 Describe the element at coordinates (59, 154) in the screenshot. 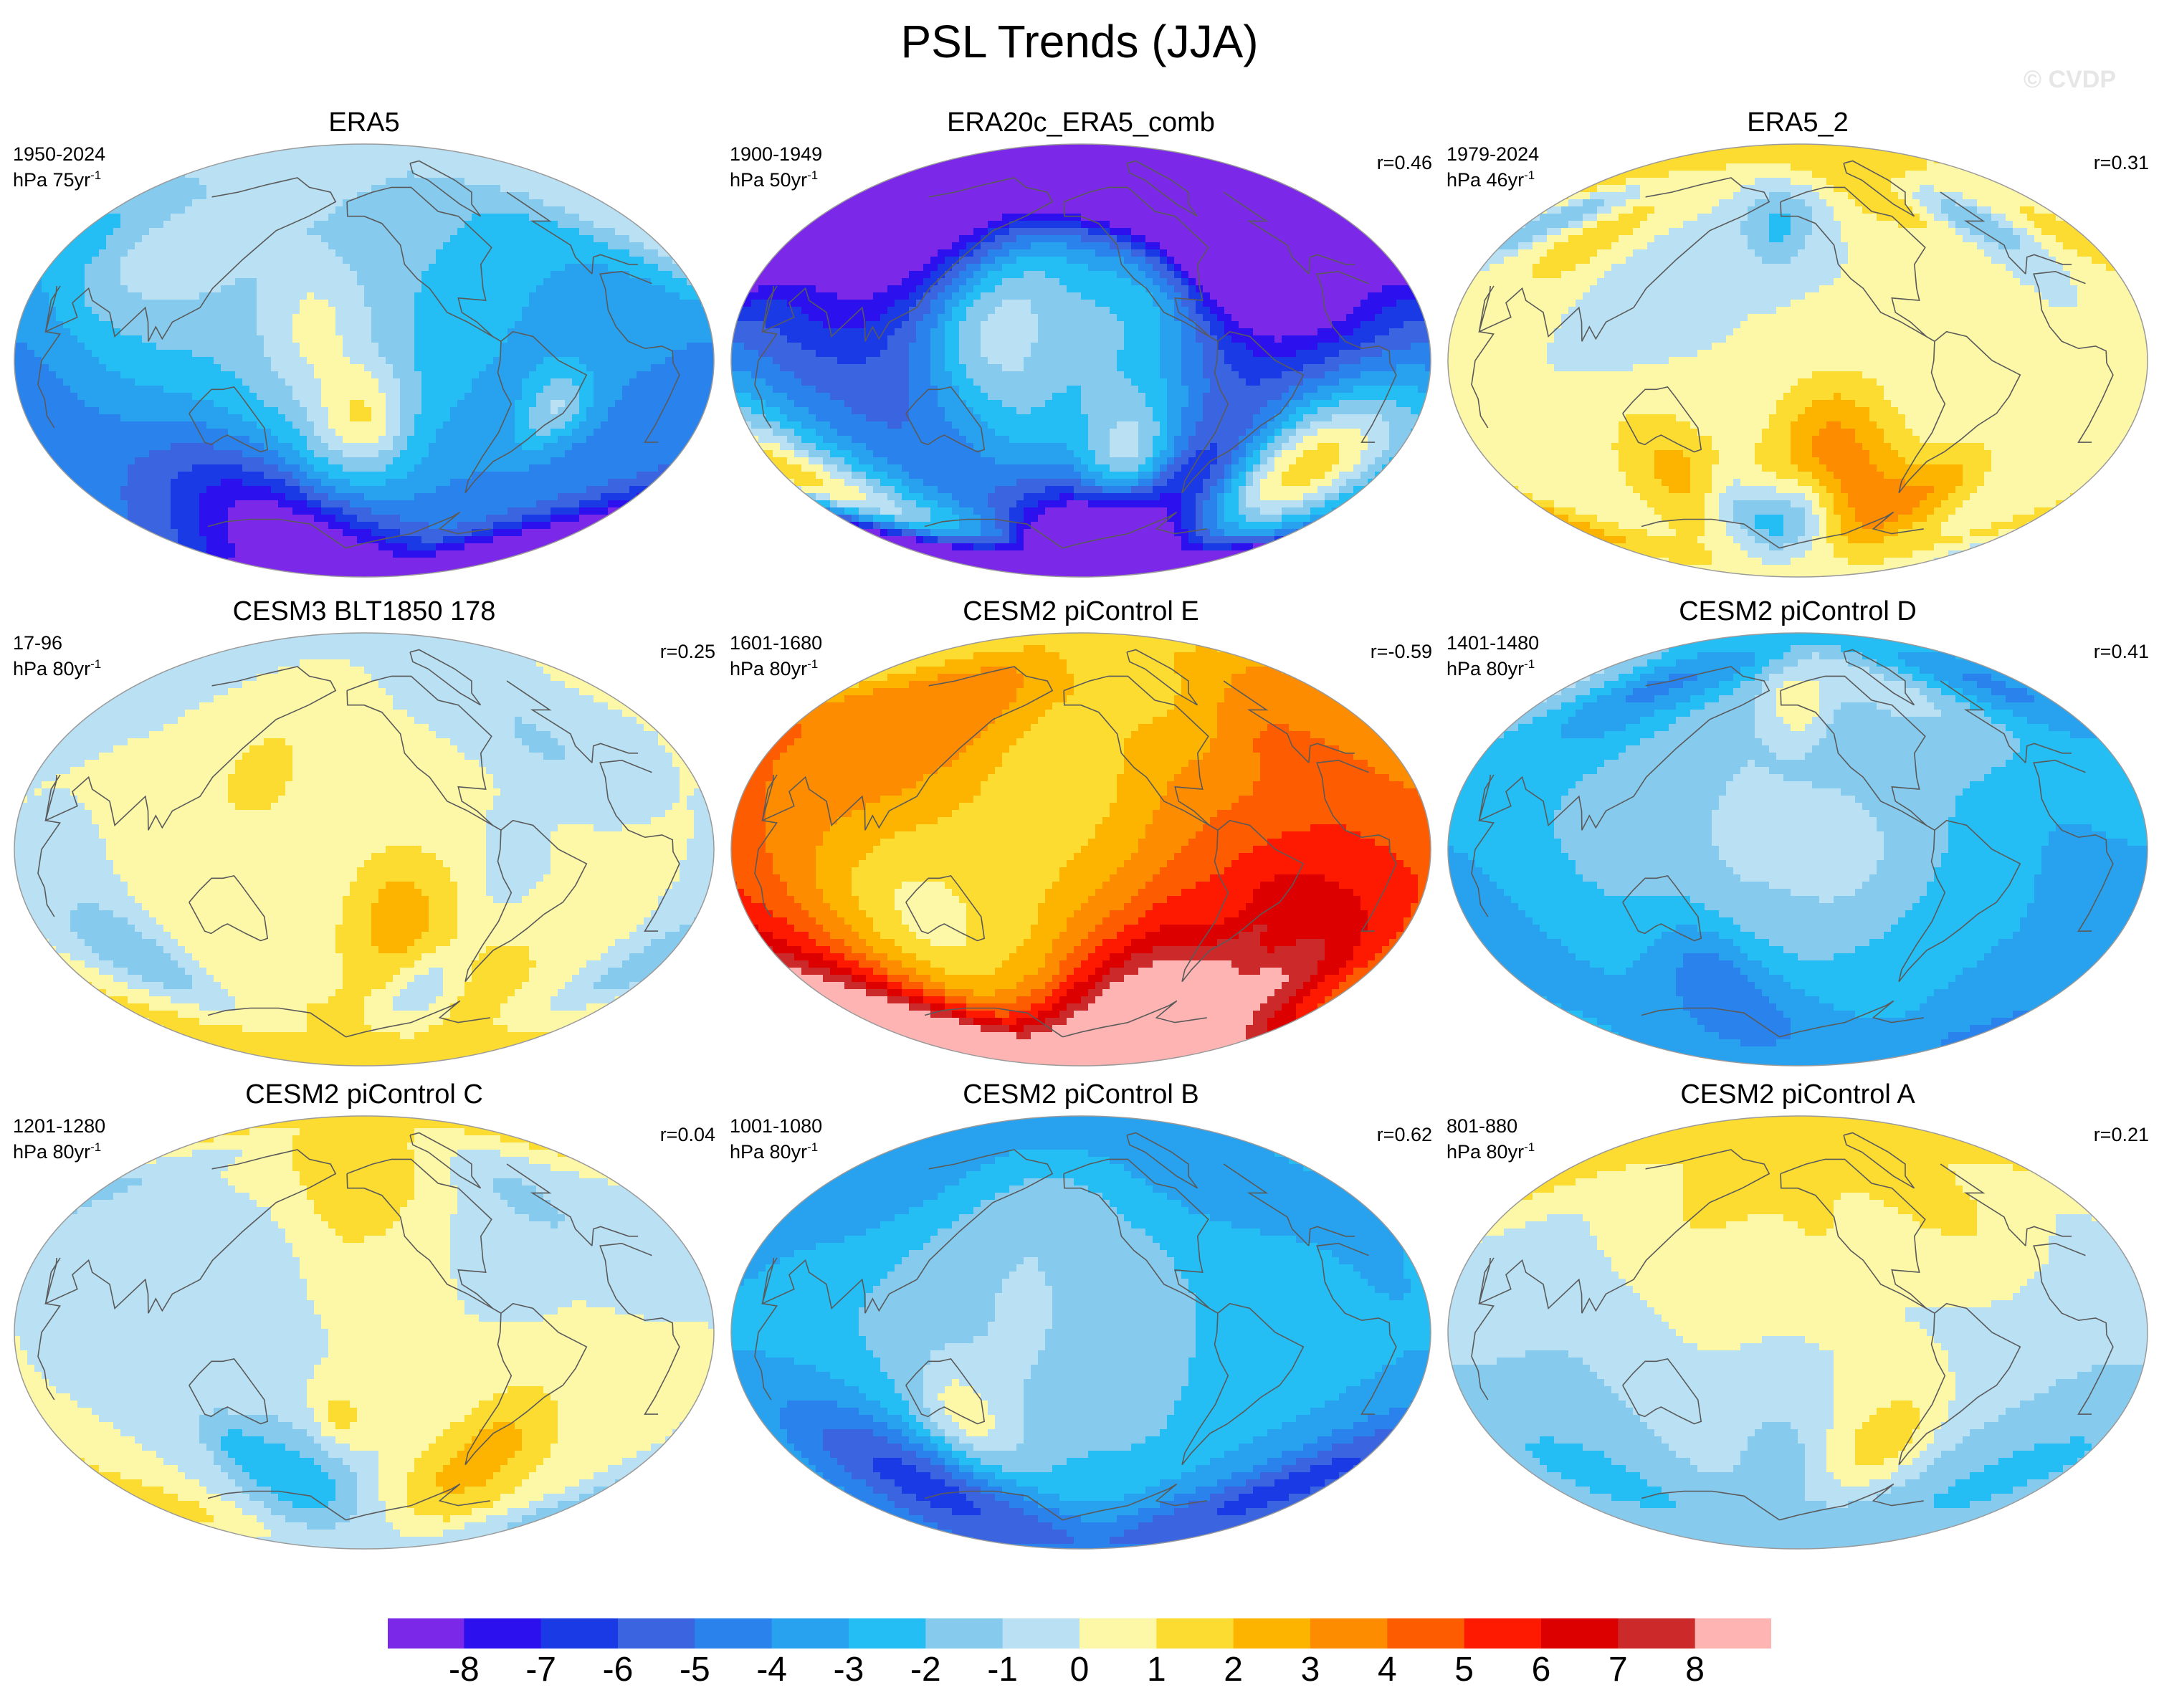

I see `period-label: 1950-2024` at that location.